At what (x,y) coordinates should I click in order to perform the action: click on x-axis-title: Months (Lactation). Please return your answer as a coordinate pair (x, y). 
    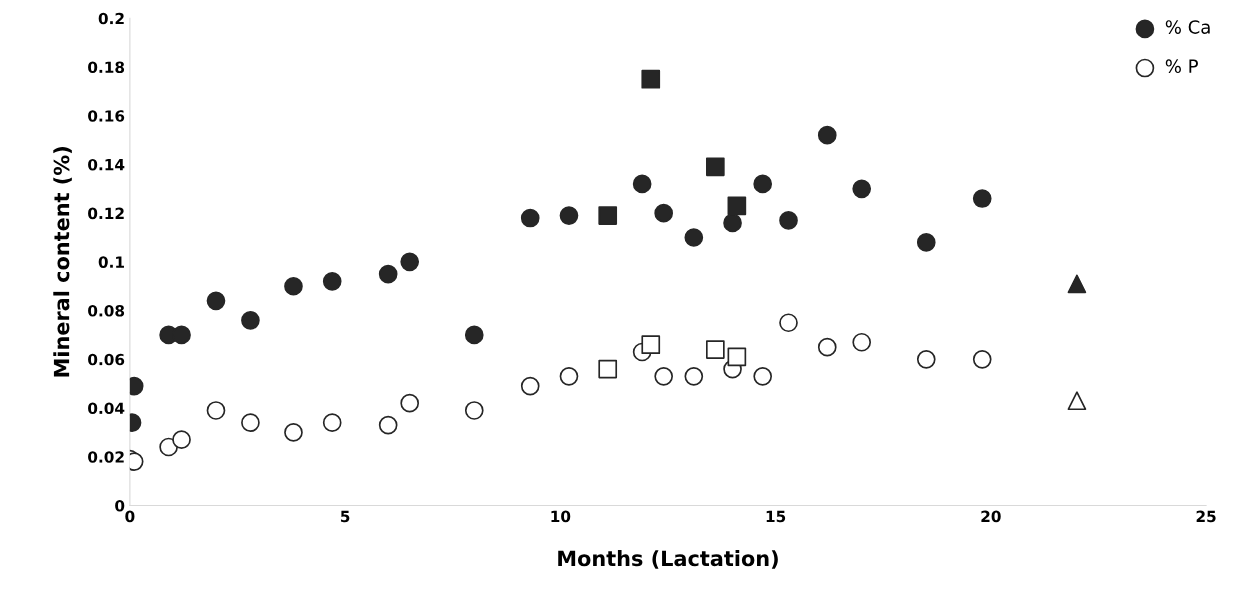
    Looking at the image, I should click on (668, 559).